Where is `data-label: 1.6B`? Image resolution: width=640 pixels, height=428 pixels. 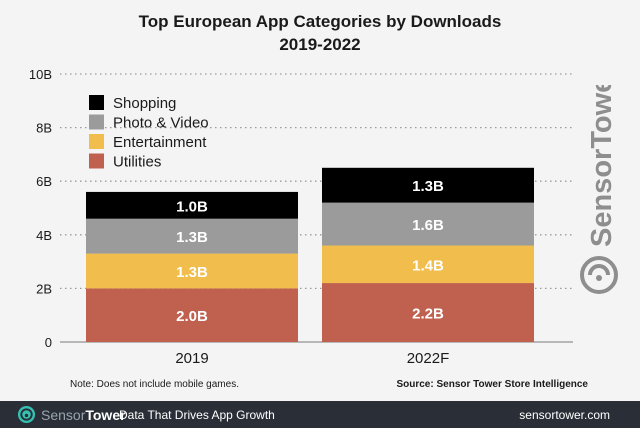
data-label: 1.6B is located at coordinates (428, 225).